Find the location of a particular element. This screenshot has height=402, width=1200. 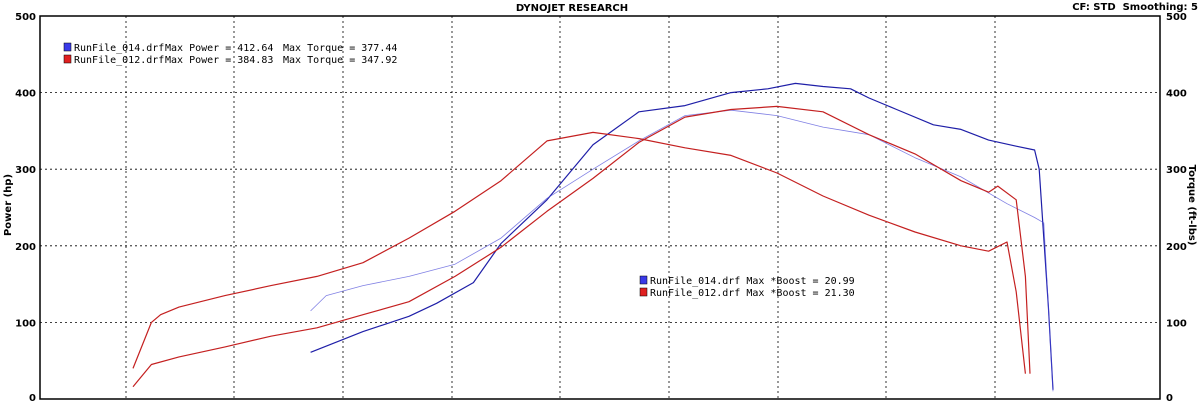

right-tick-1: 100 is located at coordinates (1176, 323).